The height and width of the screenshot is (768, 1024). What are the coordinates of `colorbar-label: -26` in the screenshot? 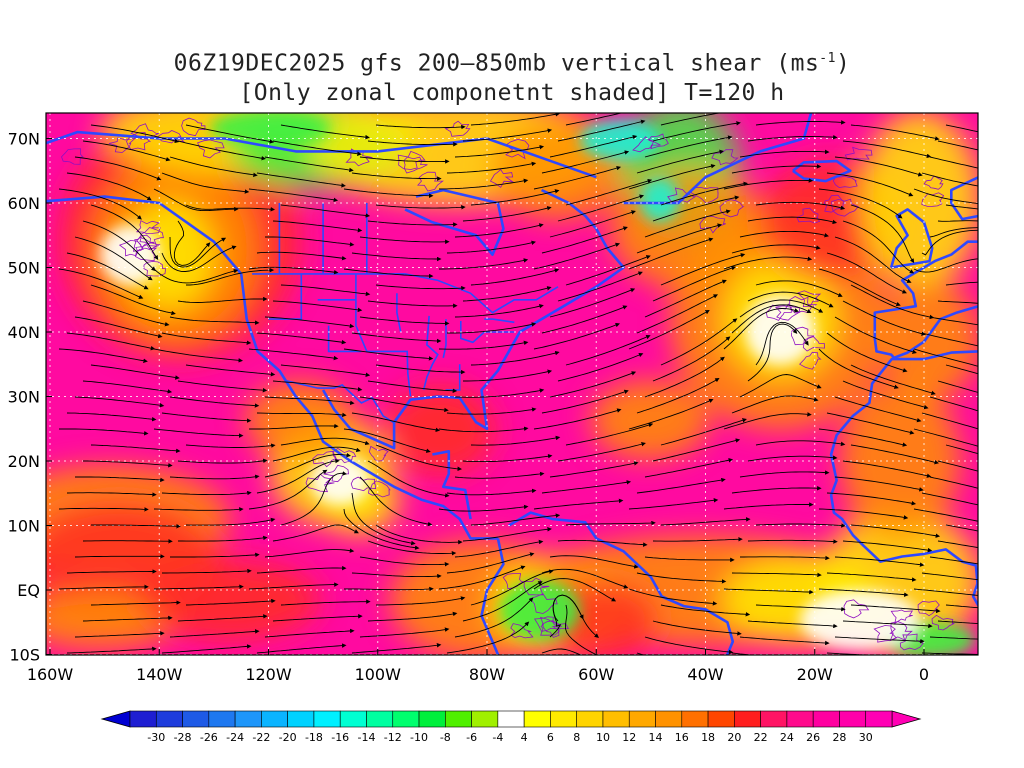 It's located at (209, 737).